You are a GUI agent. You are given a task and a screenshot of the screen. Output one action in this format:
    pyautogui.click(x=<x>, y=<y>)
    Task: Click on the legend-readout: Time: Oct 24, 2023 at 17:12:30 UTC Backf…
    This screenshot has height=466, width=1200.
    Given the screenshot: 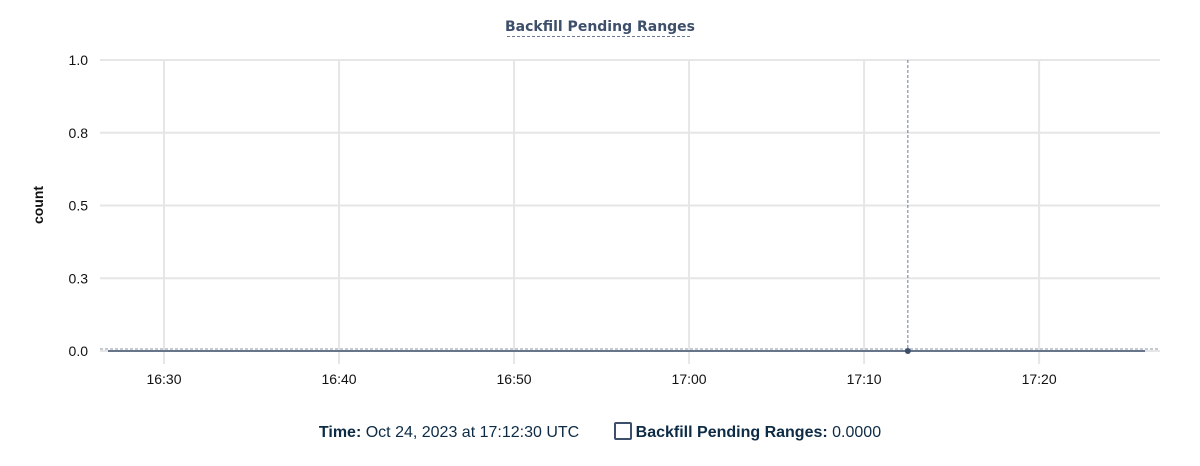 What is the action you would take?
    pyautogui.click(x=600, y=432)
    